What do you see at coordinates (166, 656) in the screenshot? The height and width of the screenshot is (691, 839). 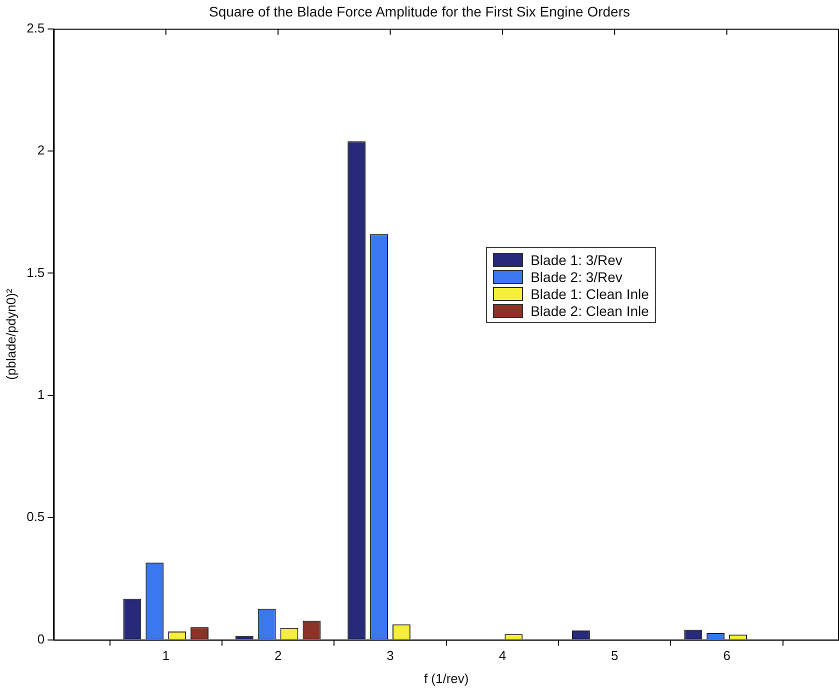 I see `x-tick-label: 1` at bounding box center [166, 656].